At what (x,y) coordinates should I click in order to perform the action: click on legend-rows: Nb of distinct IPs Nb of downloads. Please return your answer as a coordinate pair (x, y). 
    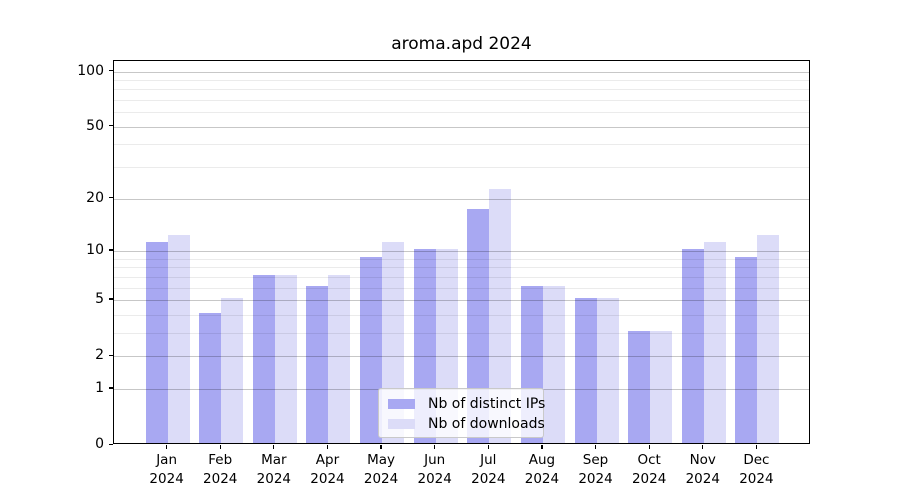
    Looking at the image, I should click on (466, 414).